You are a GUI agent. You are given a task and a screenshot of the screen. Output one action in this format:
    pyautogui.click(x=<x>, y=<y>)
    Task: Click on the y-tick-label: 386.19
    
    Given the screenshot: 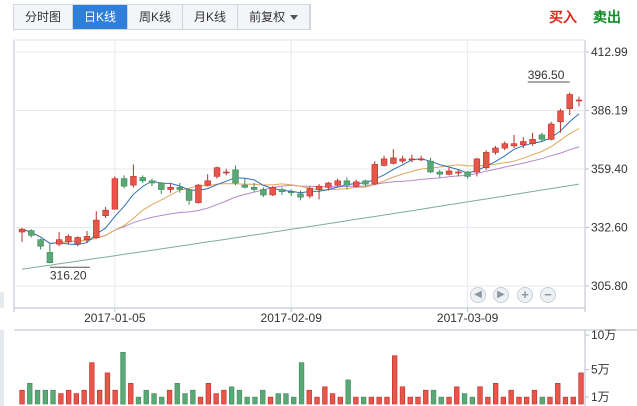 What is the action you would take?
    pyautogui.click(x=609, y=111)
    